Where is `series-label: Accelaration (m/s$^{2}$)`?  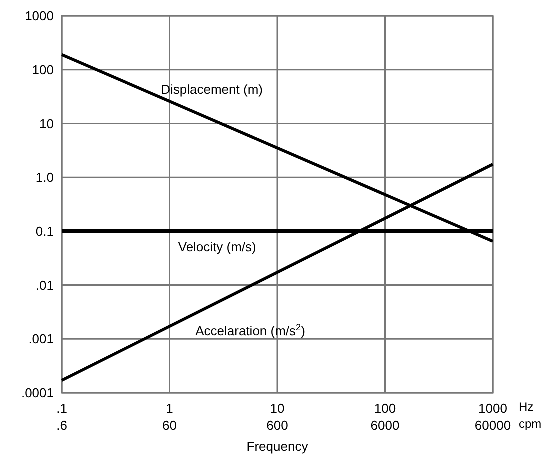 series-label: Accelaration (m/s$^{2}$) is located at coordinates (251, 330).